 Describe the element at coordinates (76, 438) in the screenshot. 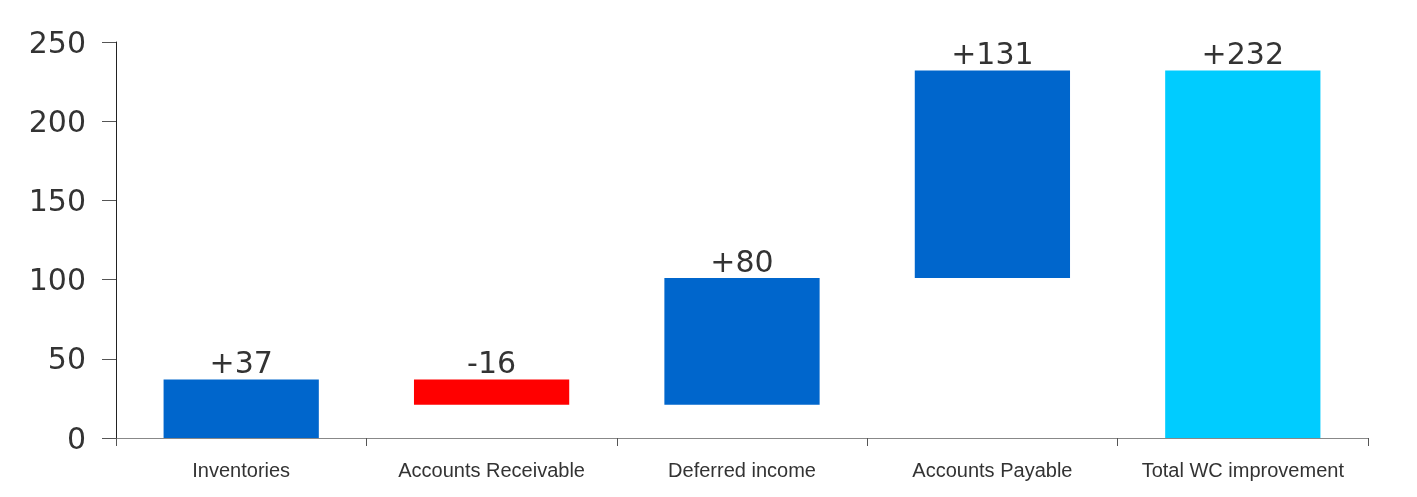

I see `y-tick-label: 0` at that location.